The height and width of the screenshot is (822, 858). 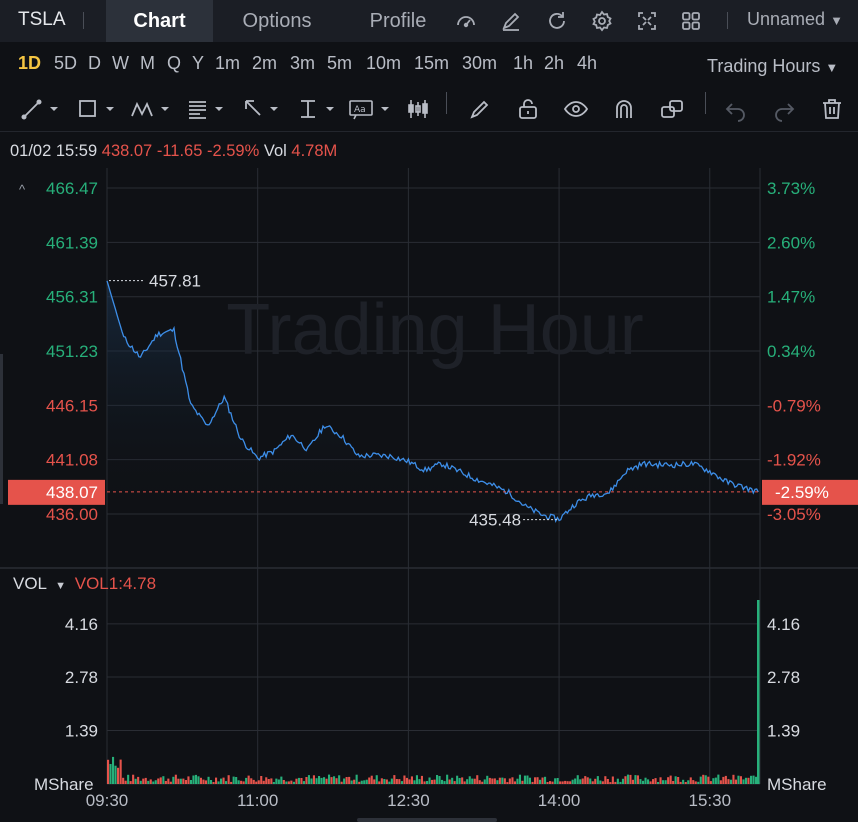 I want to click on magnet-icon, so click(x=624, y=109).